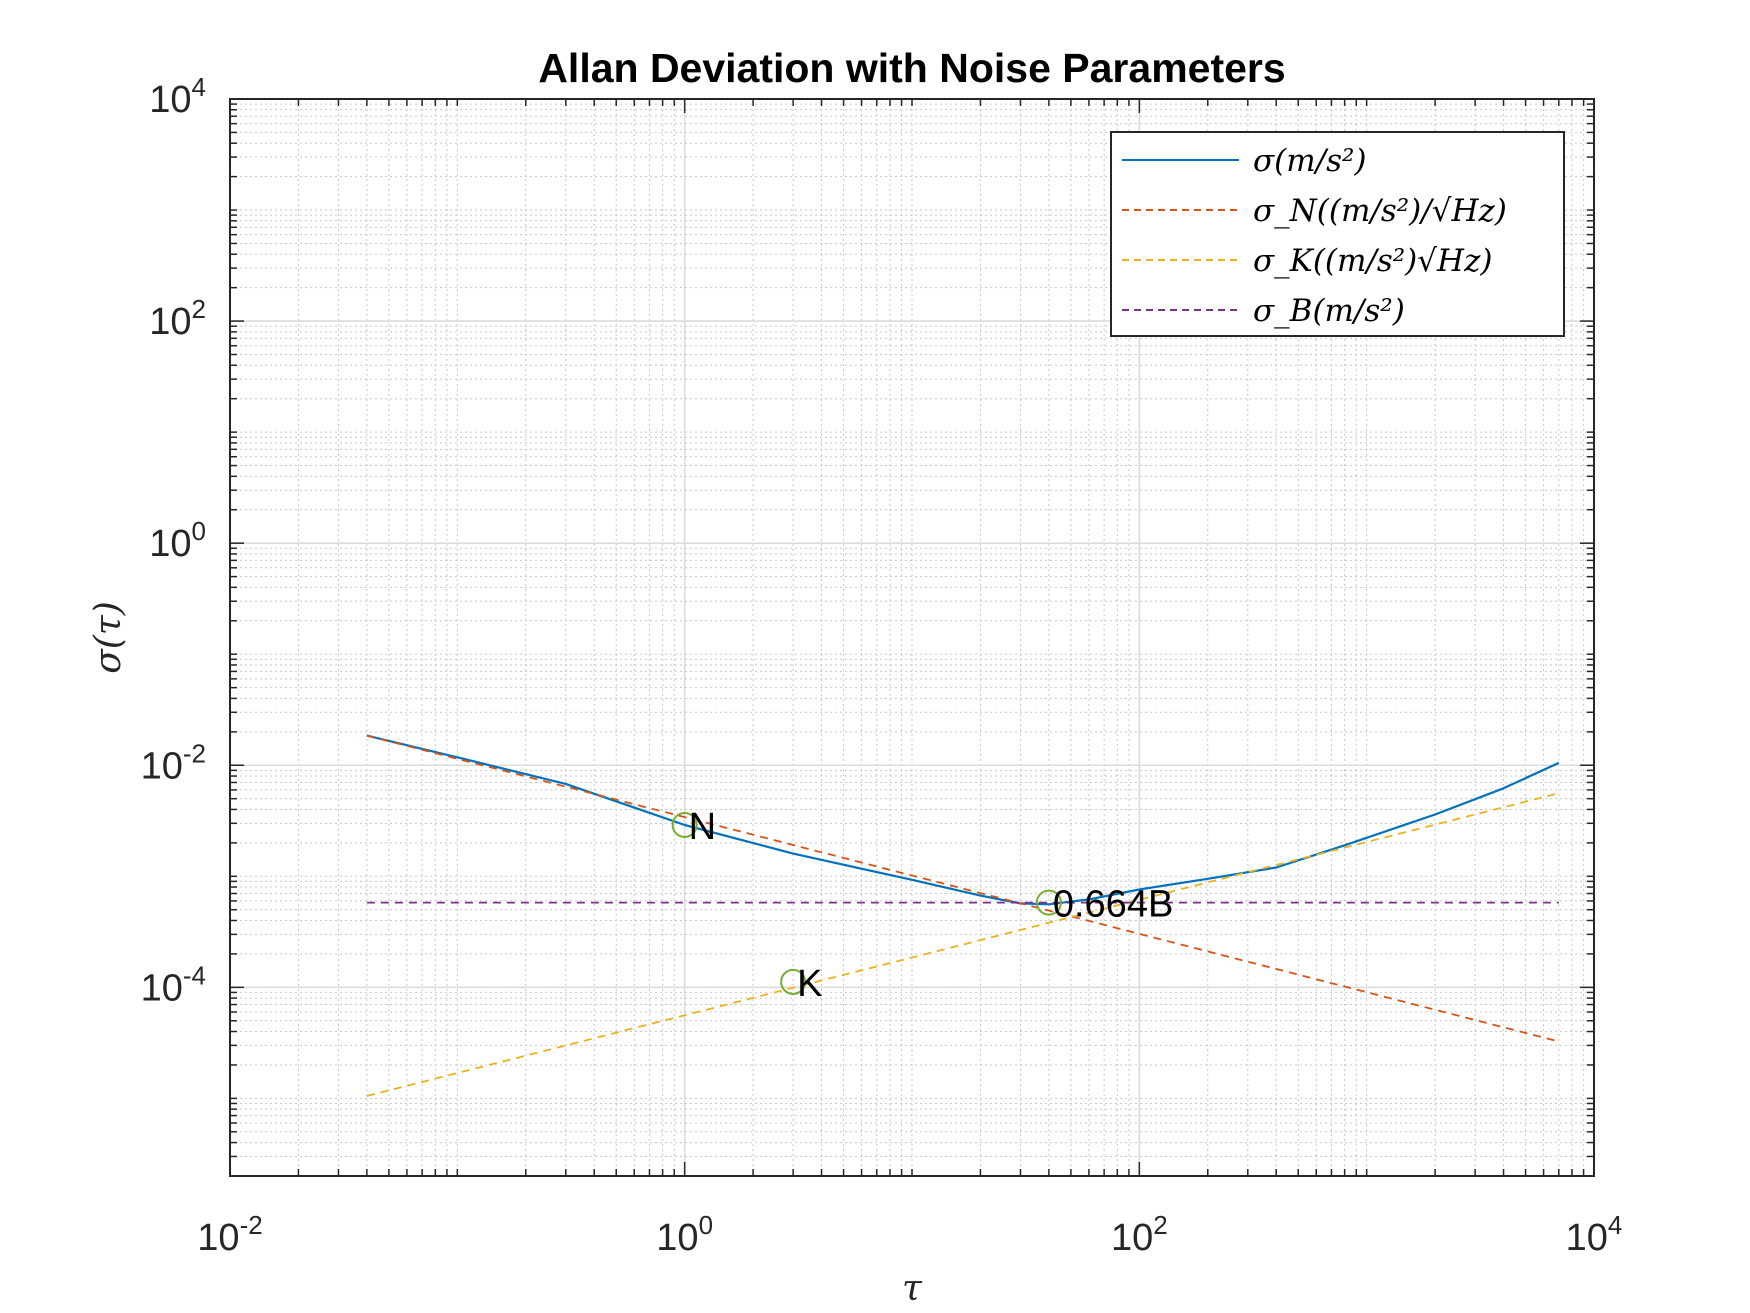 Image resolution: width=1750 pixels, height=1313 pixels. I want to click on legend-label-1: σ(m/s²), so click(1310, 161).